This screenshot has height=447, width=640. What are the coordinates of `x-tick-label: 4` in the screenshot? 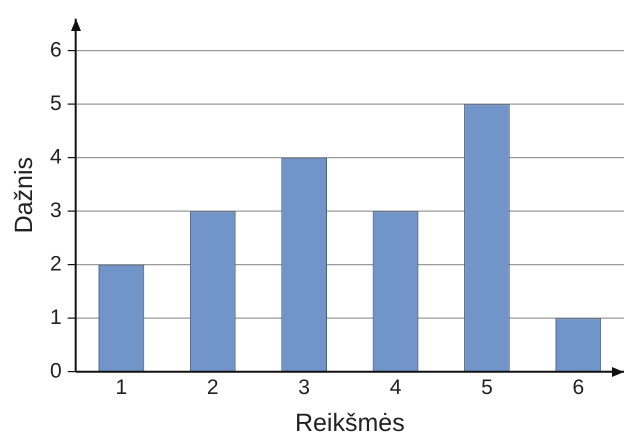 It's located at (396, 388).